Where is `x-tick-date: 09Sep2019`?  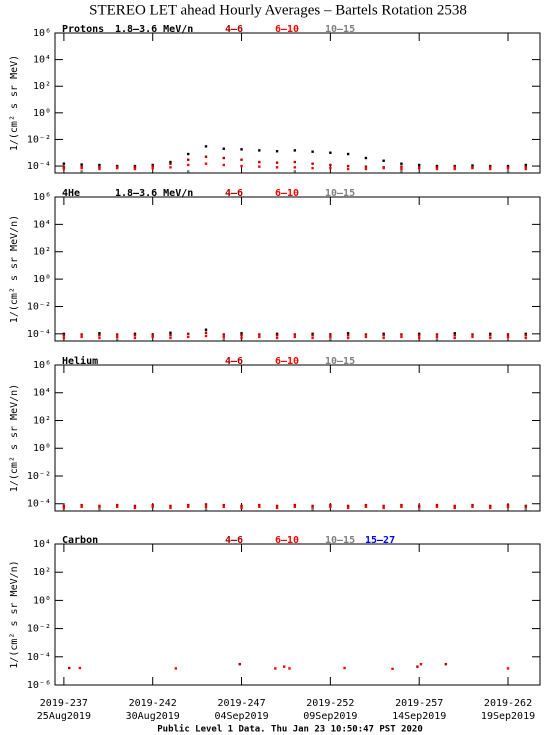 x-tick-date: 09Sep2019 is located at coordinates (330, 716).